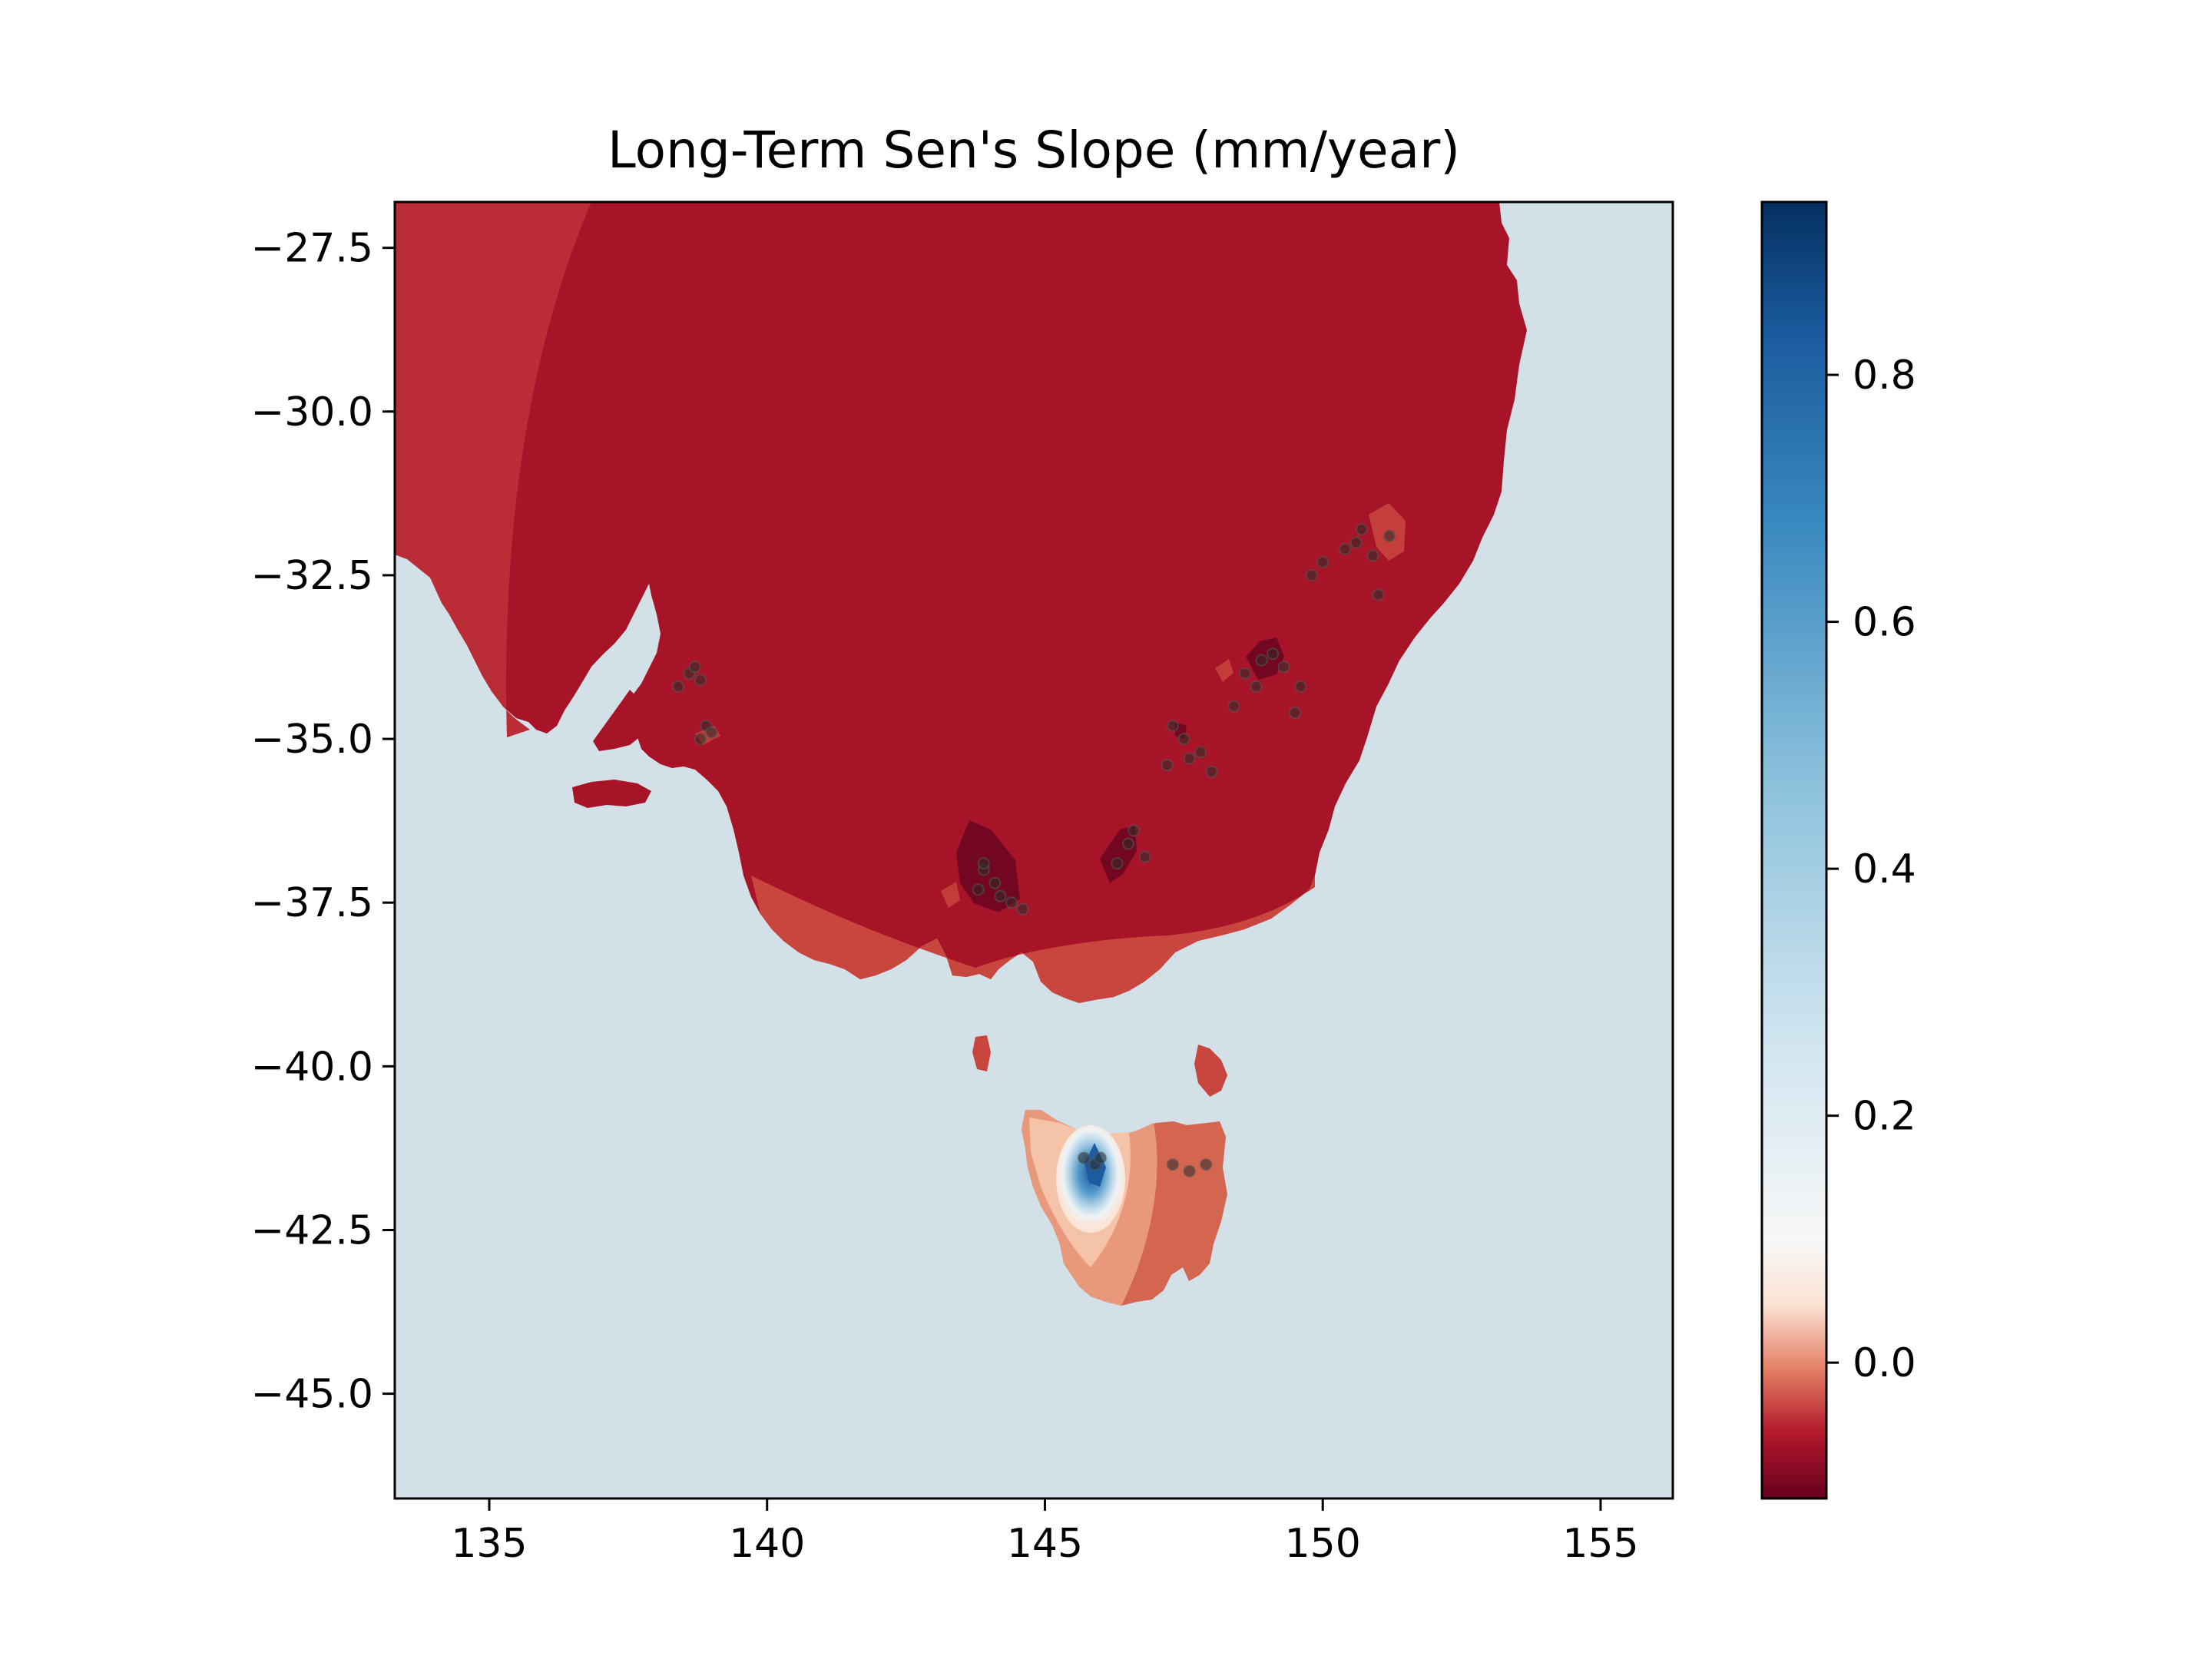 Image resolution: width=2212 pixels, height=1659 pixels. I want to click on y-tick-label: −40.0, so click(312, 1067).